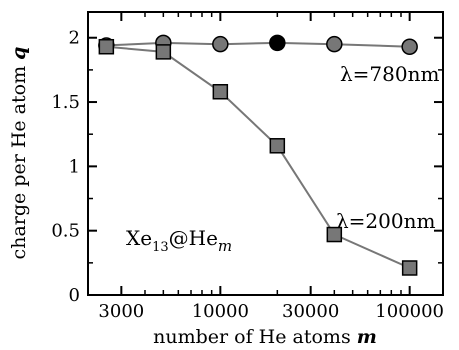  I want to click on x-axis-label: number of He atoms m, so click(265, 337).